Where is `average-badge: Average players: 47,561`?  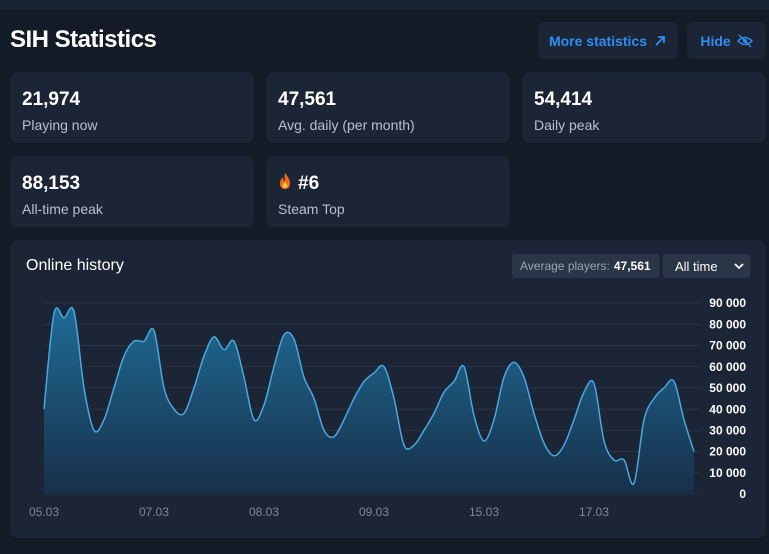
average-badge: Average players: 47,561 is located at coordinates (585, 266).